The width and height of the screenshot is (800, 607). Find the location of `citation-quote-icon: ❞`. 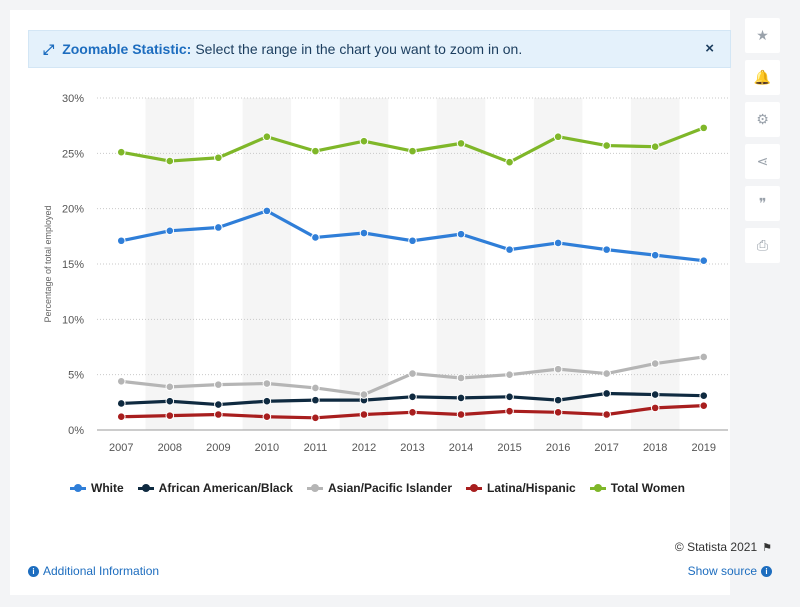

citation-quote-icon: ❞ is located at coordinates (762, 203).